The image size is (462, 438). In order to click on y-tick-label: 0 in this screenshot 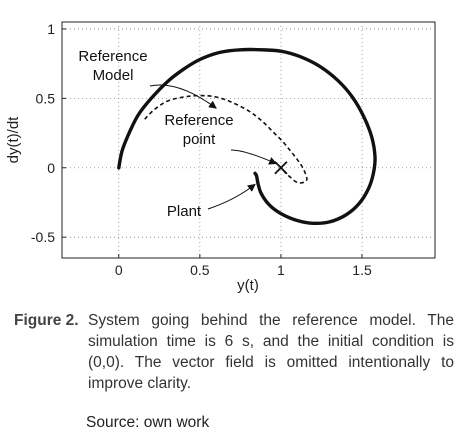, I will do `click(51, 168)`.